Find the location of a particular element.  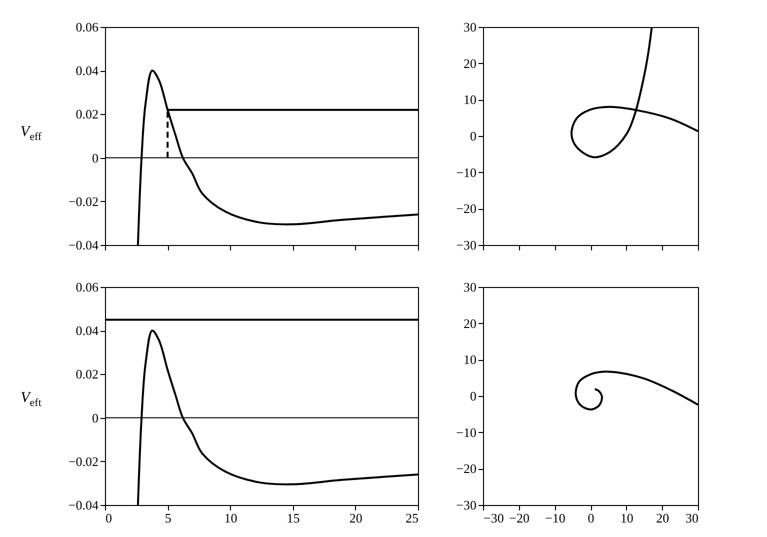

x-tick-label: 25 is located at coordinates (412, 517).